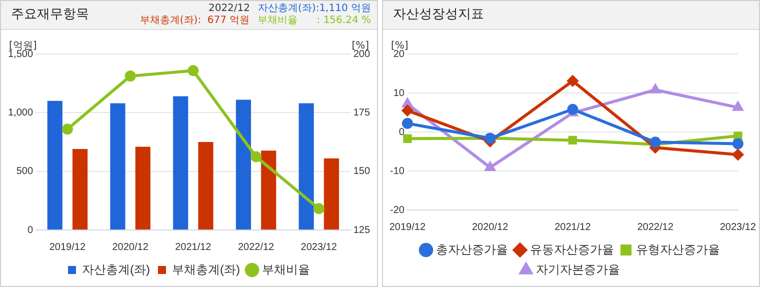 This screenshot has width=760, height=287. What do you see at coordinates (472, 249) in the screenshot?
I see `legend-label: 총자산증가율` at bounding box center [472, 249].